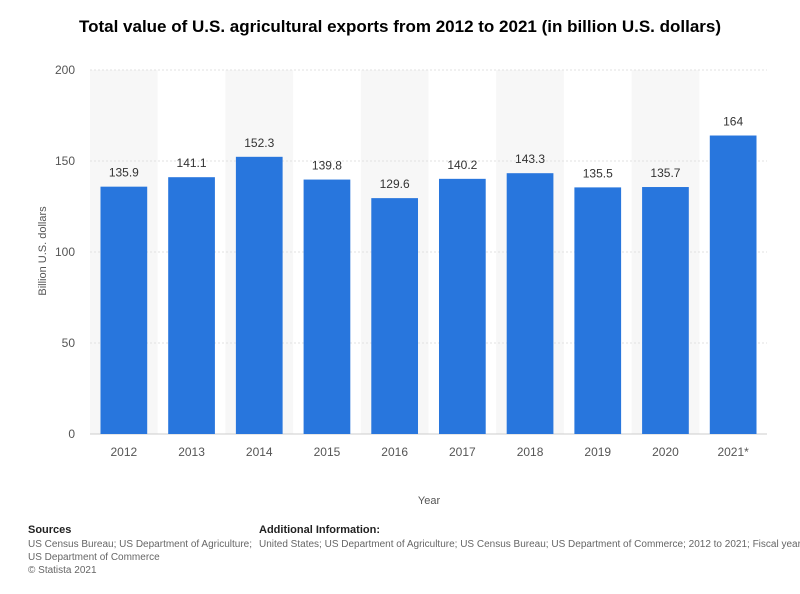 This screenshot has height=594, width=800. What do you see at coordinates (462, 165) in the screenshot?
I see `data-label: 140.2` at bounding box center [462, 165].